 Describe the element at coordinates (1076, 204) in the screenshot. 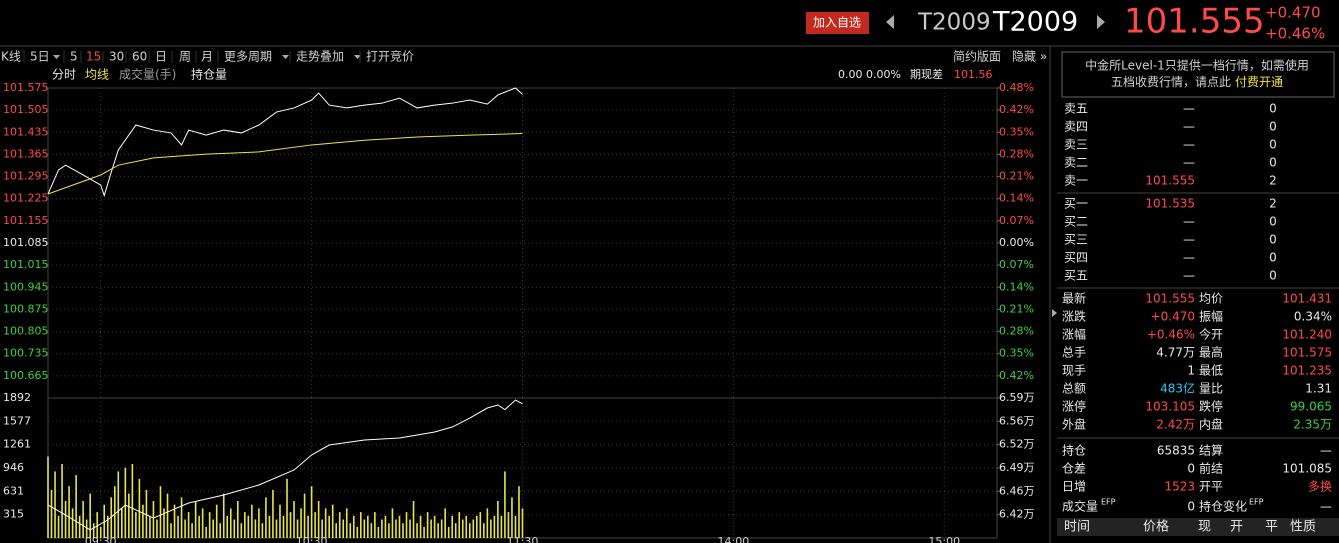

I see `order-book: 买一` at that location.